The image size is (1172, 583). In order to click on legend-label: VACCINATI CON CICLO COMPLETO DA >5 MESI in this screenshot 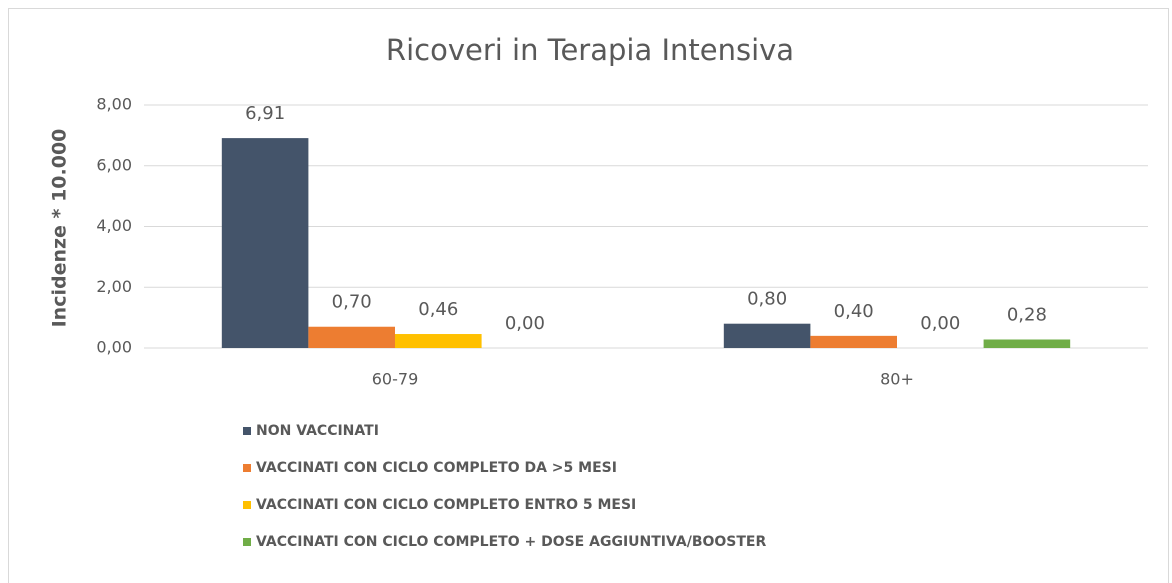, I will do `click(436, 468)`.